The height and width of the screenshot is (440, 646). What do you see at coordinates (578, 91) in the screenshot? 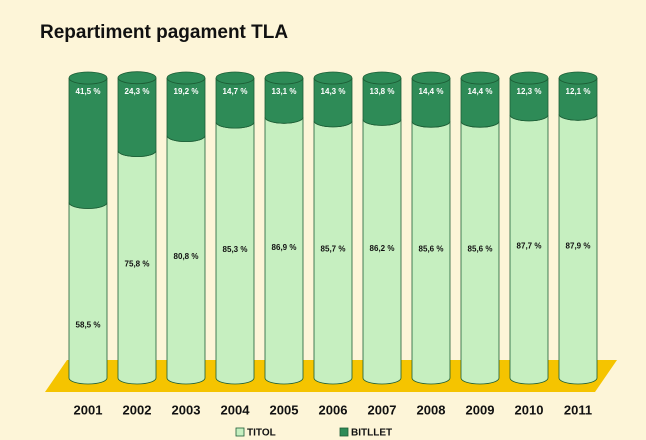
I see `value-label: 12,1 %` at bounding box center [578, 91].